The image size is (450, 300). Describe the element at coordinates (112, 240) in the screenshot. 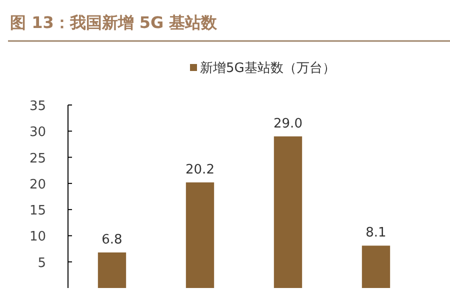

I see `data-label: 6.8` at that location.